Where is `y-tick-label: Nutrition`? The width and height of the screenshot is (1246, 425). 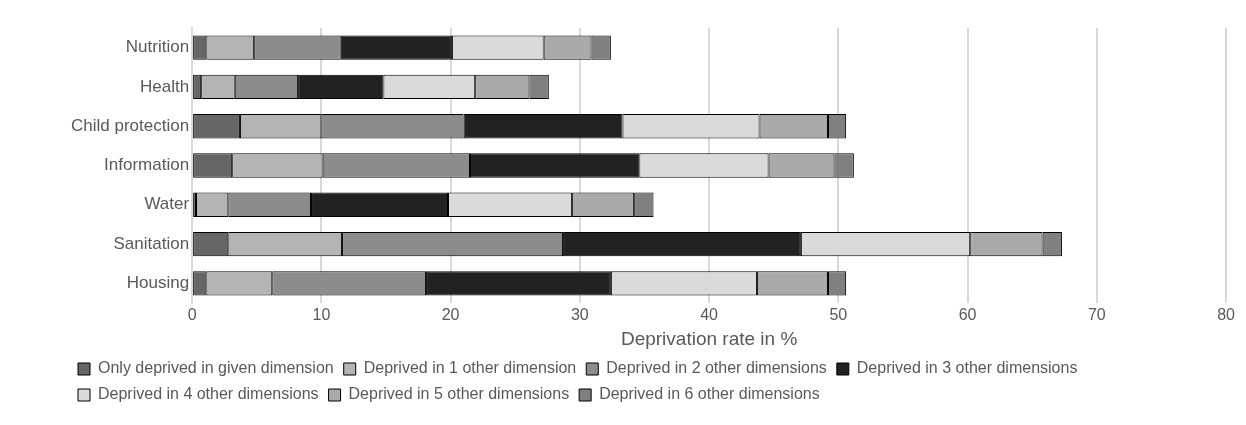 y-tick-label: Nutrition is located at coordinates (157, 47).